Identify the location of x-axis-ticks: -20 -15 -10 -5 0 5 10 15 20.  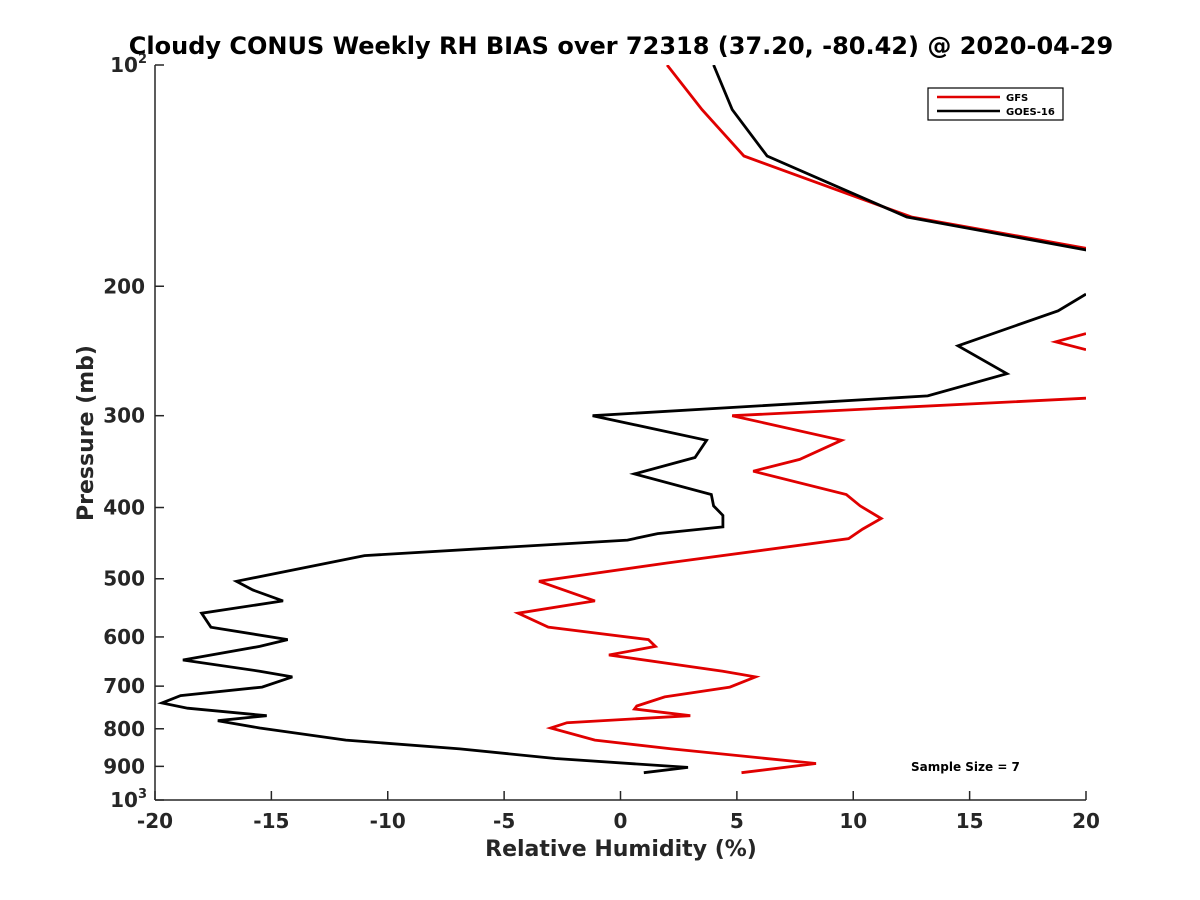
(618, 812).